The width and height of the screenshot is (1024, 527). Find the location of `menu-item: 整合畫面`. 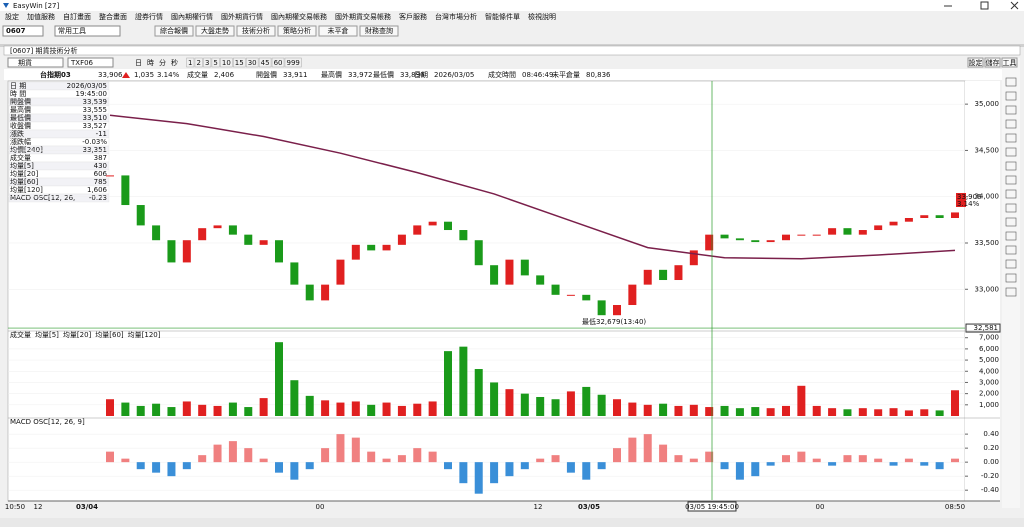

menu-item: 整合畫面 is located at coordinates (113, 16).